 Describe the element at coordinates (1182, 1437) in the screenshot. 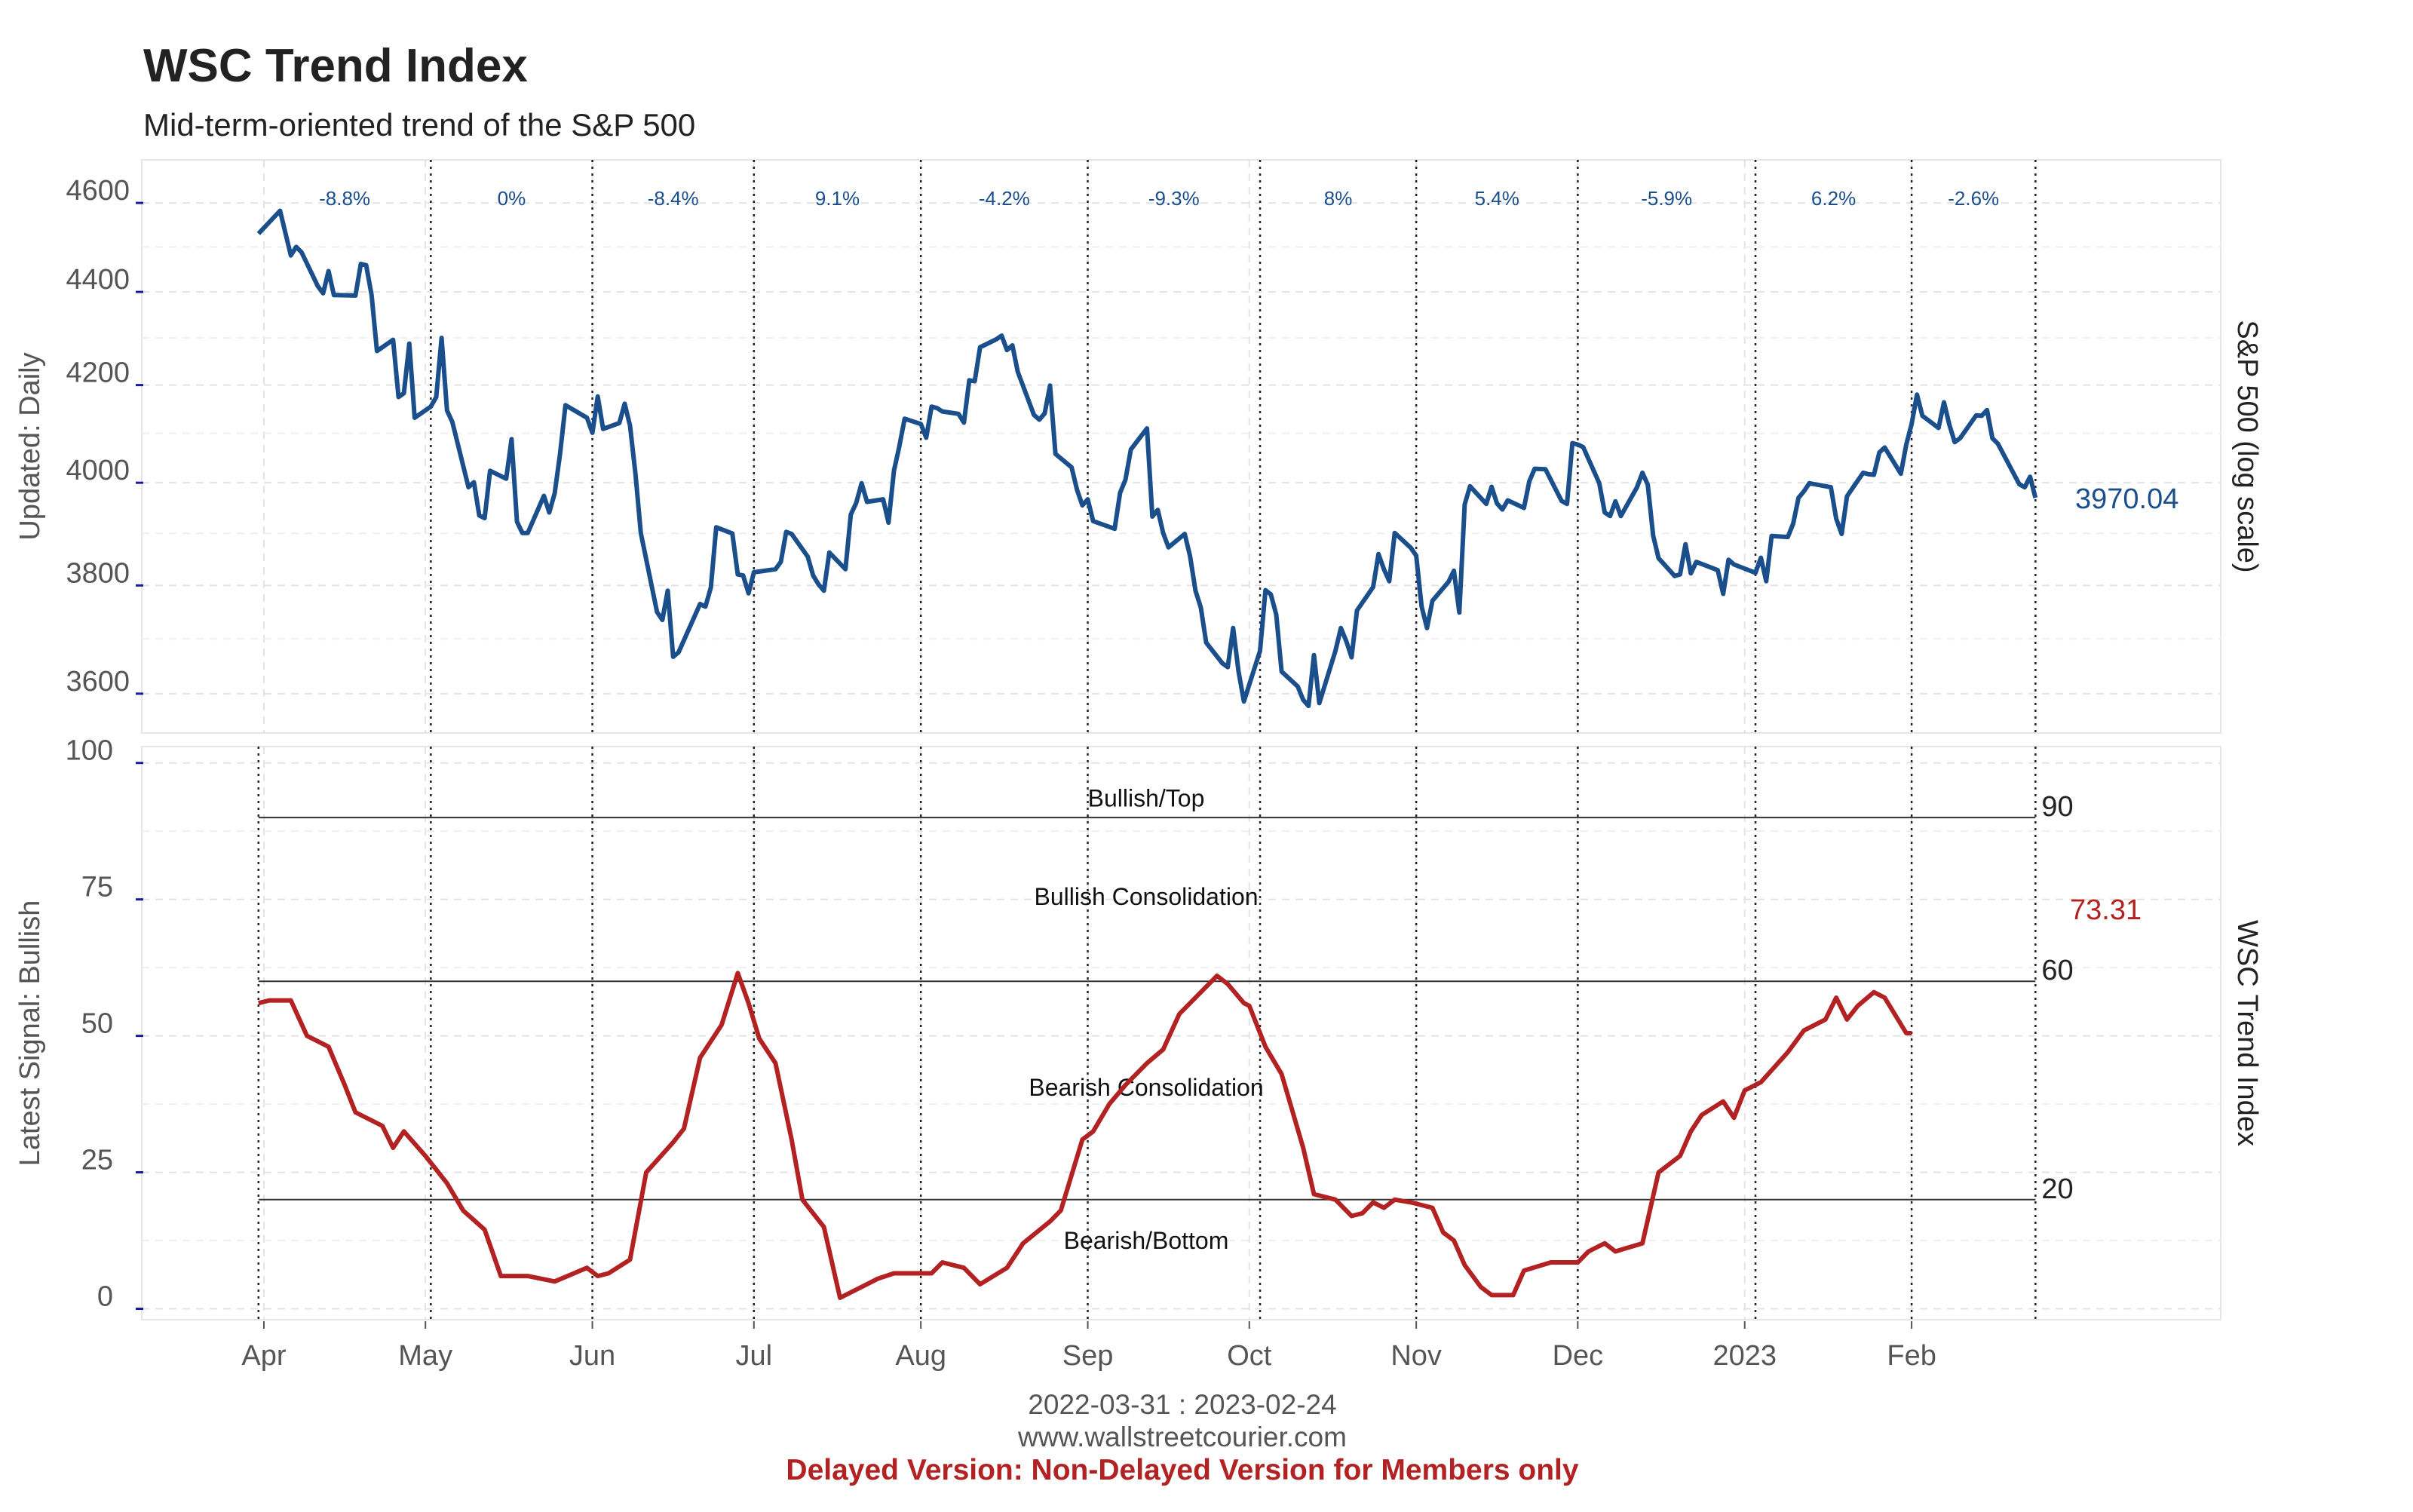

I see `website-label: www.wallstreetcourier.com` at that location.